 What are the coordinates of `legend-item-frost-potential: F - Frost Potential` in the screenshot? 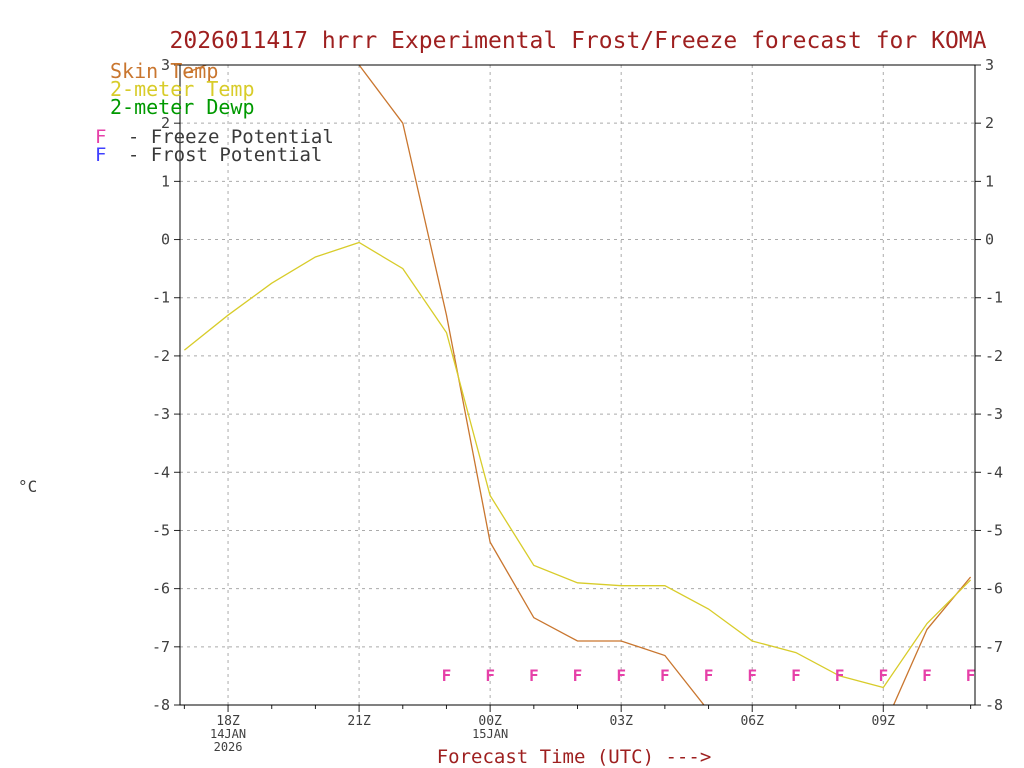 It's located at (208, 155).